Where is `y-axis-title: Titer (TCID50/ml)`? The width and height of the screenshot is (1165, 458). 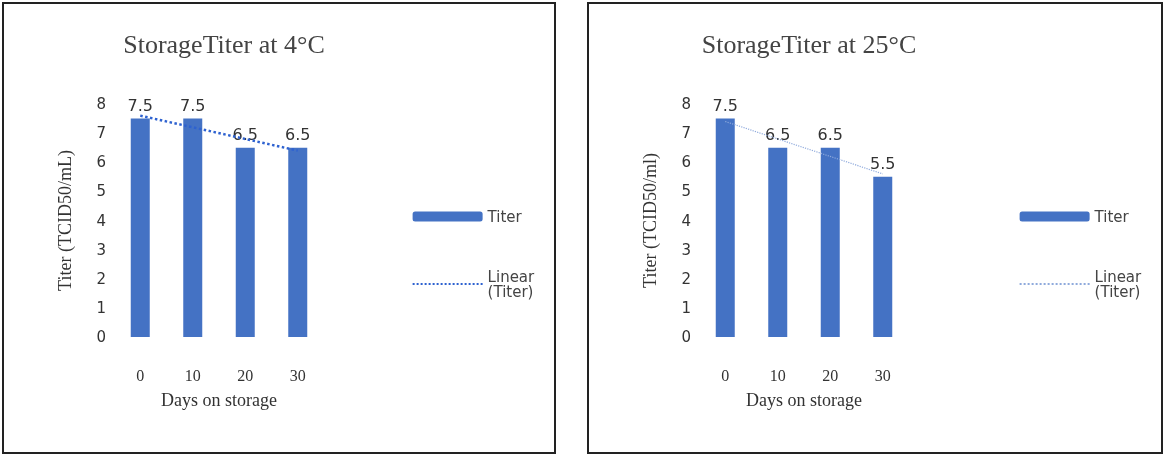
y-axis-title: Titer (TCID50/ml) is located at coordinates (650, 220).